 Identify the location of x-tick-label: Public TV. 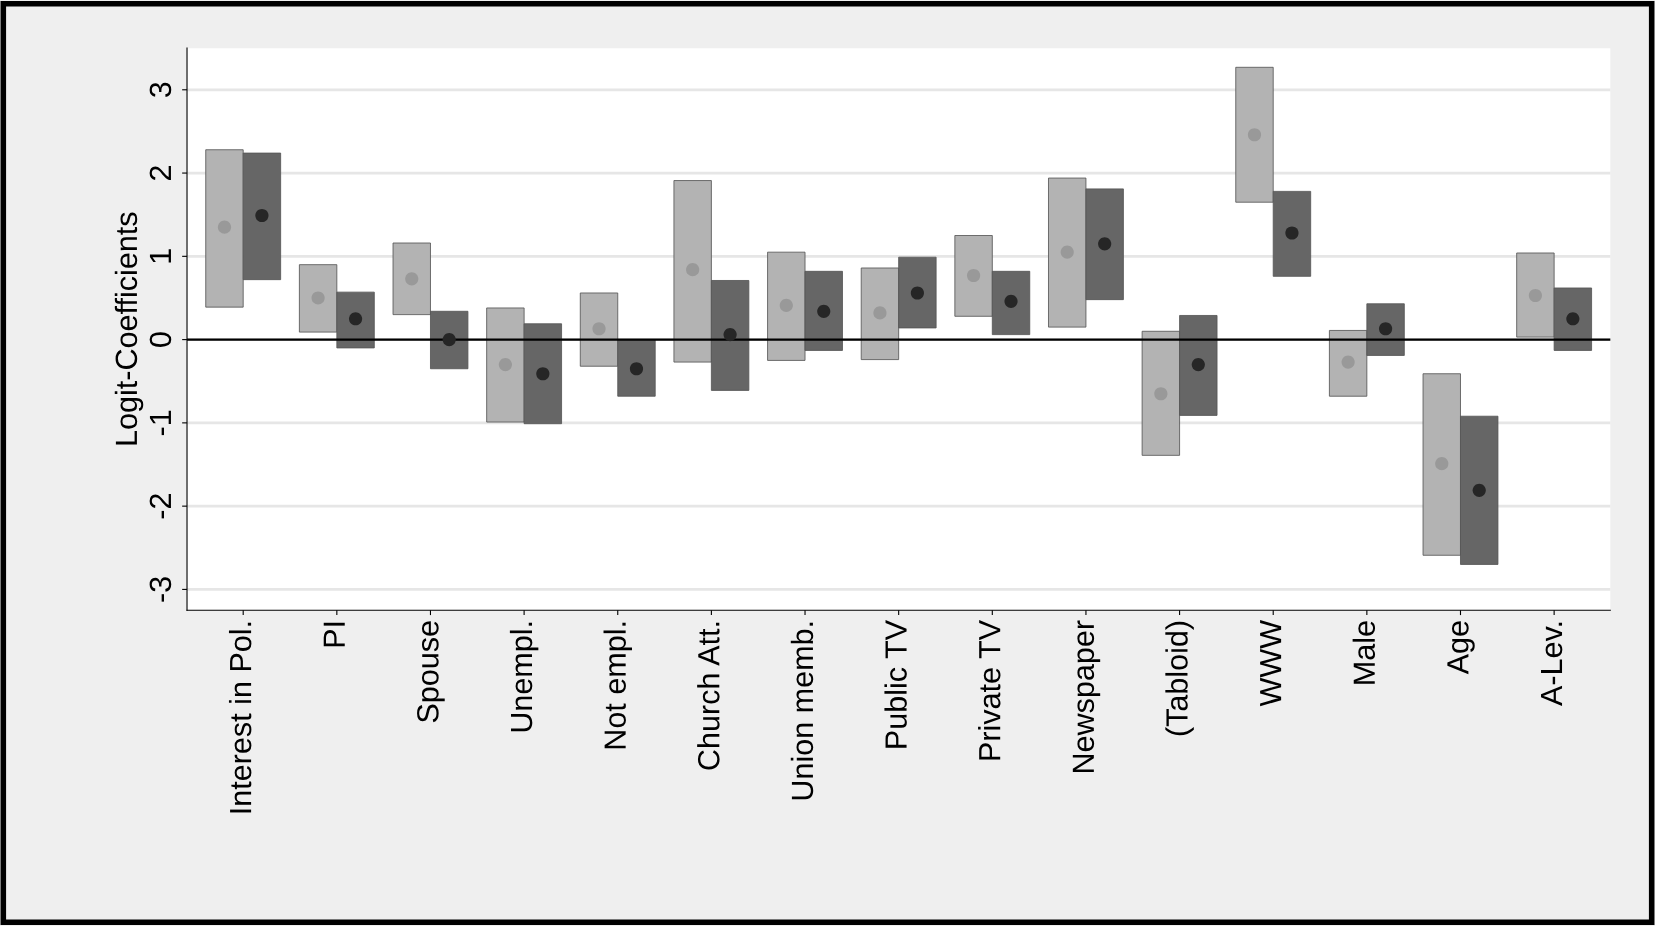
(895, 684).